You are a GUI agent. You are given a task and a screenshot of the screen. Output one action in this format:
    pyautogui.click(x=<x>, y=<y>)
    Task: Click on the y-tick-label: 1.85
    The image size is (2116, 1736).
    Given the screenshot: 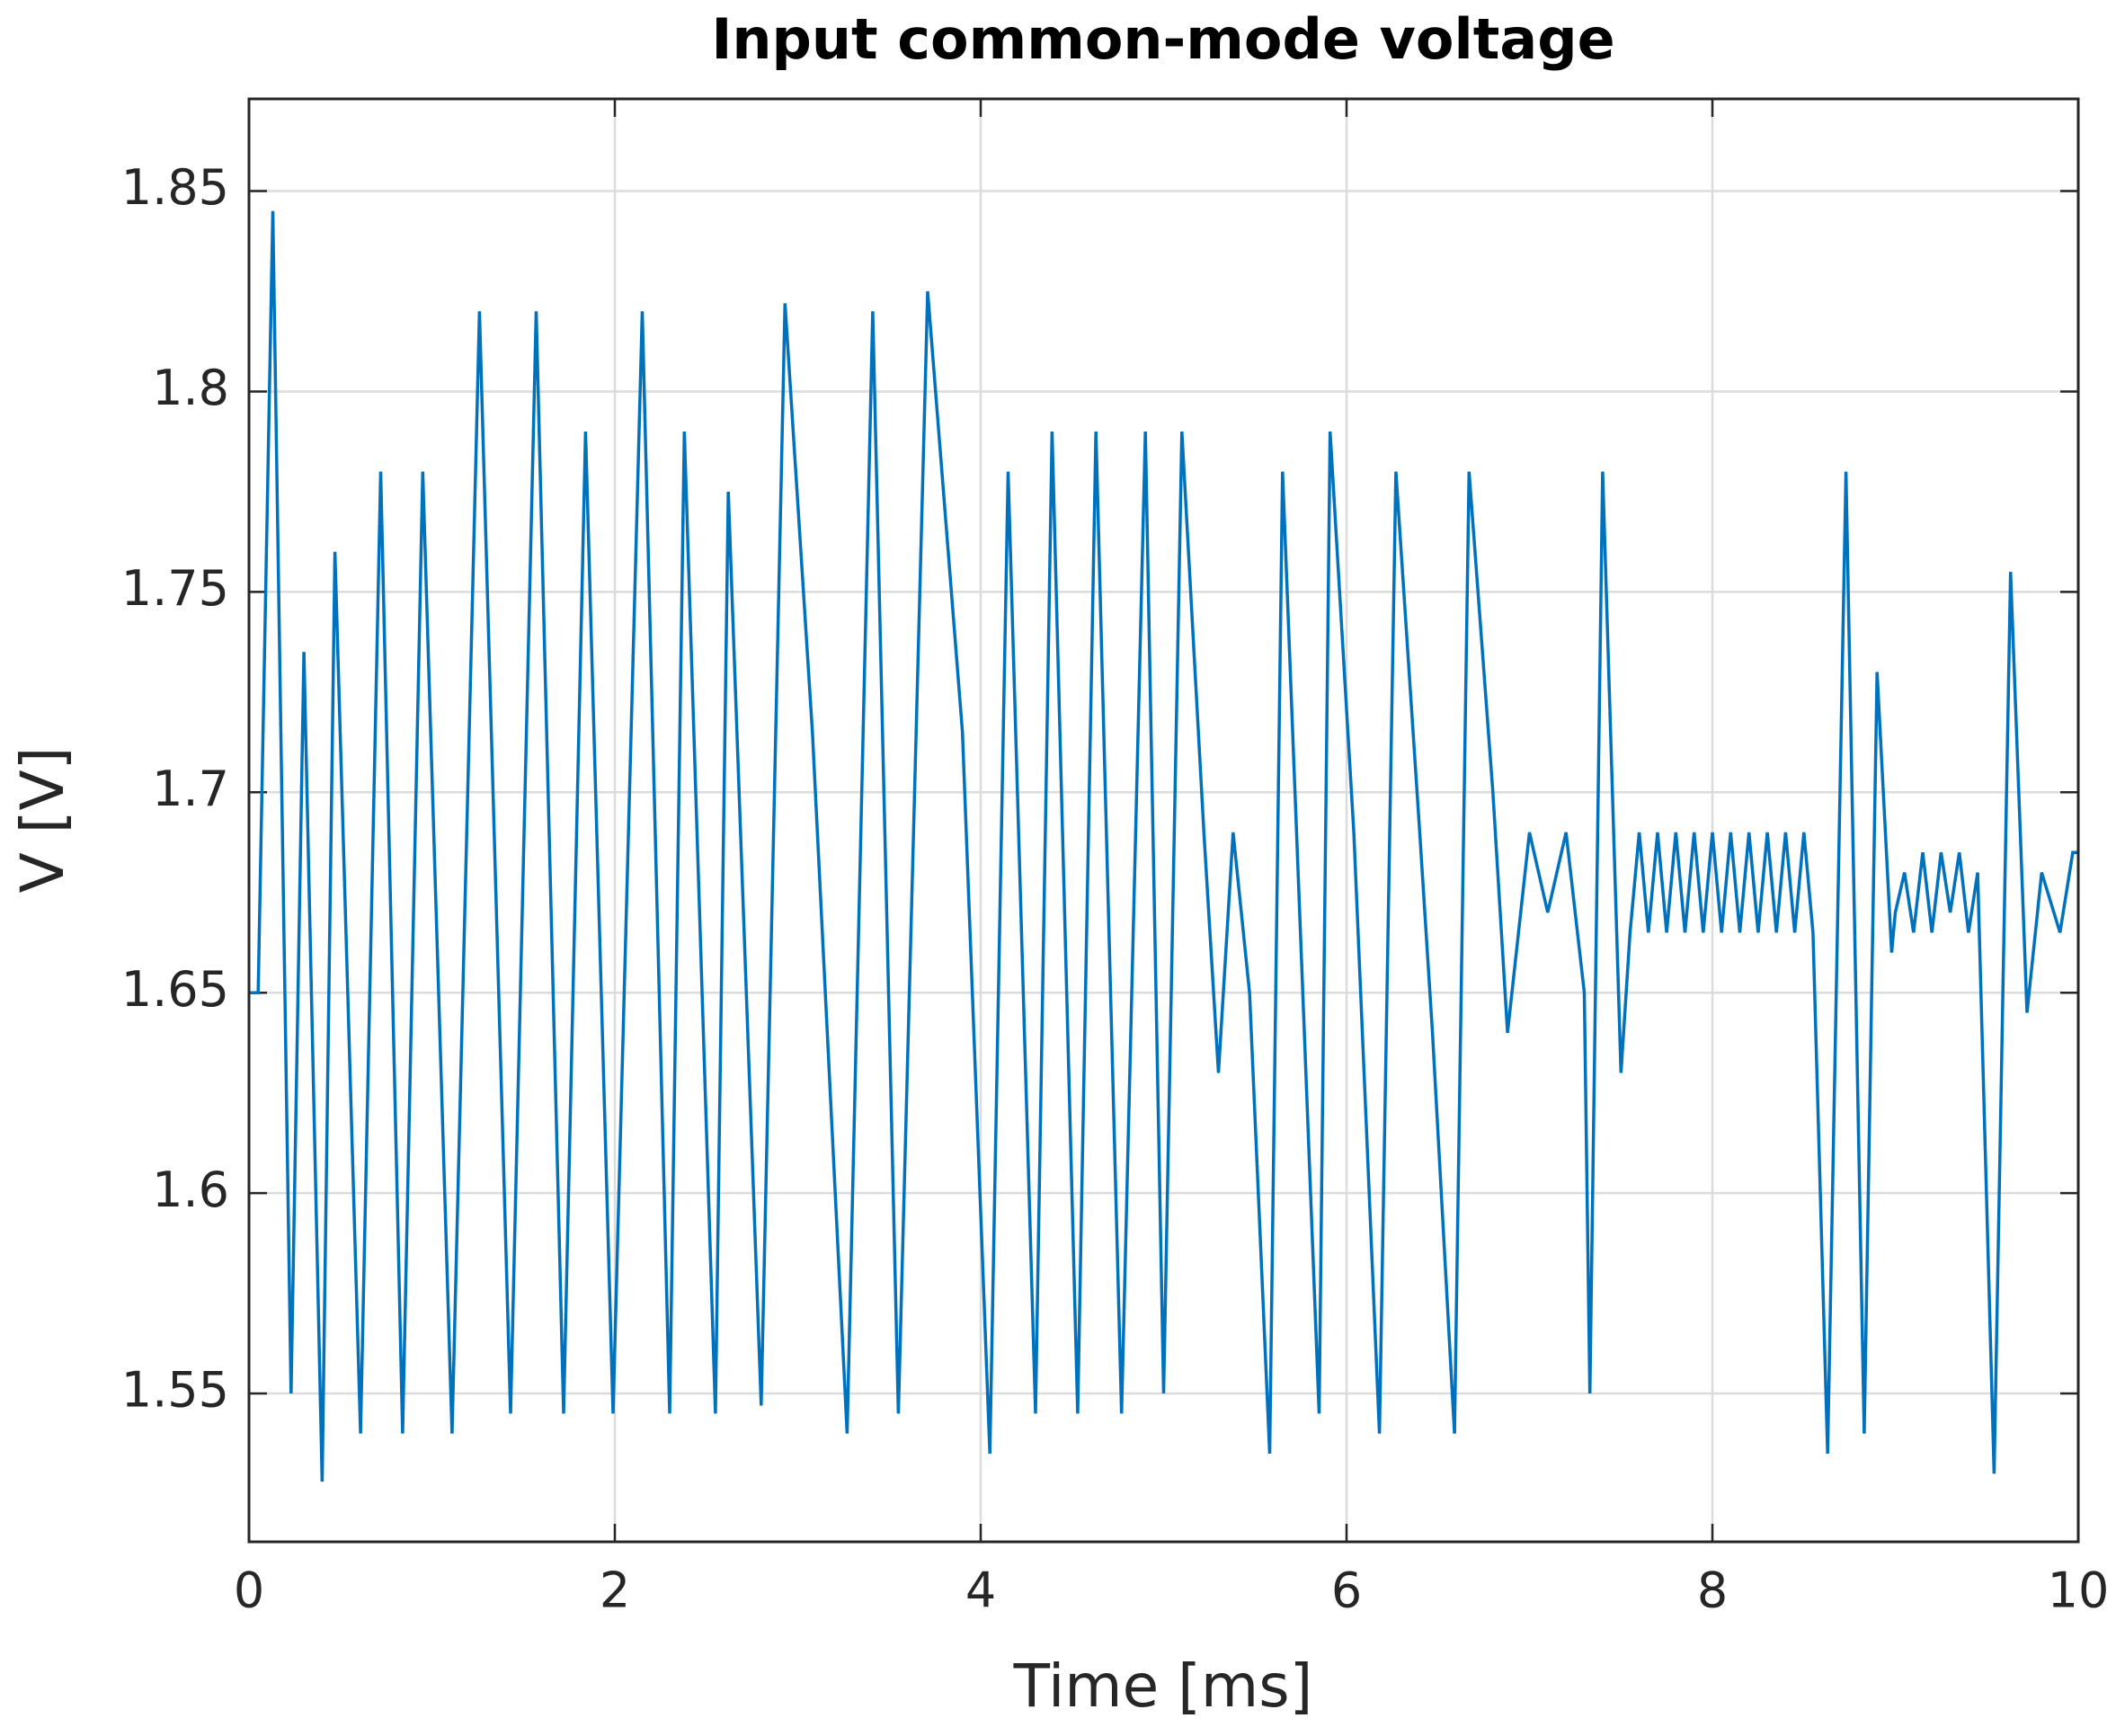 What is the action you would take?
    pyautogui.click(x=175, y=187)
    